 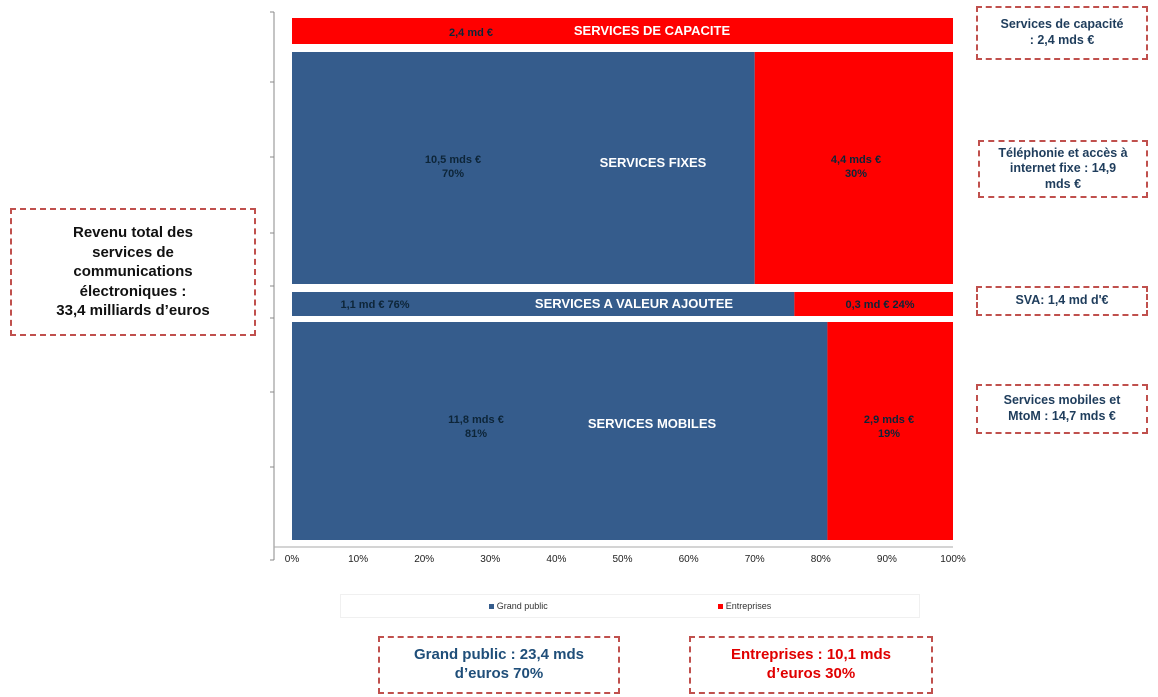 I want to click on x-tick-label: 20%, so click(x=424, y=559).